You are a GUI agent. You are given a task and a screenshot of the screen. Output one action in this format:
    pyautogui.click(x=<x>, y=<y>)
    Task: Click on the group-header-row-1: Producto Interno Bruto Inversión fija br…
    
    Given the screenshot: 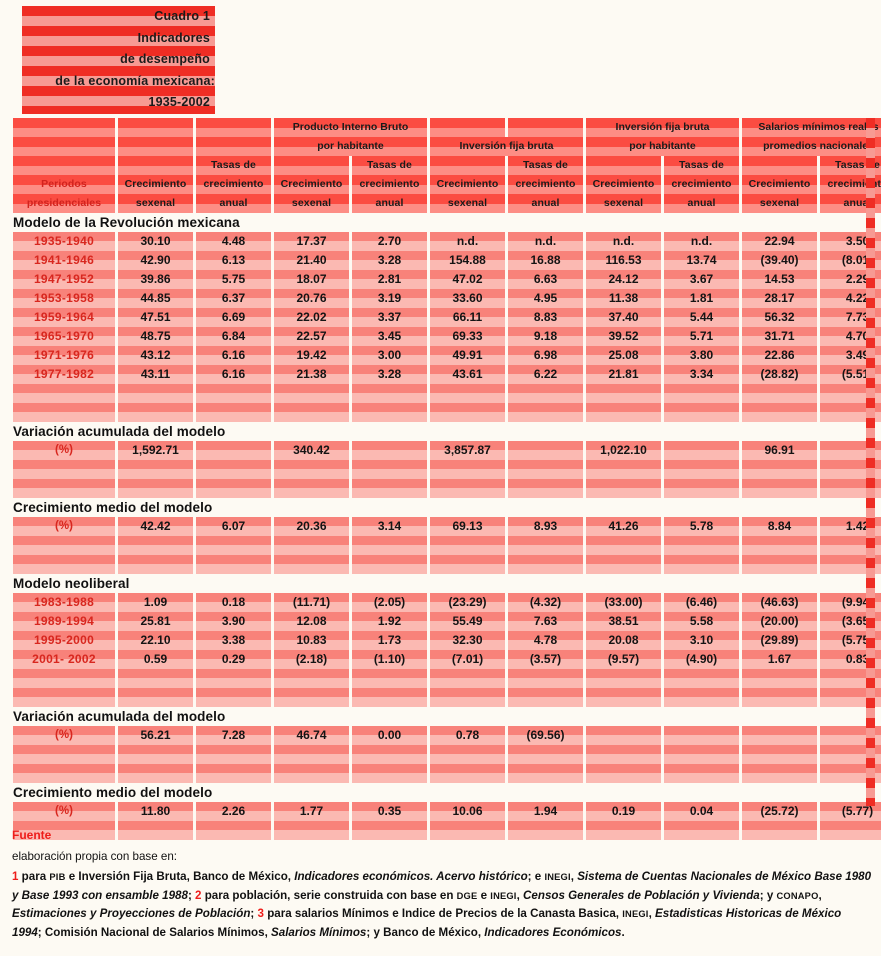 What is the action you would take?
    pyautogui.click(x=447, y=127)
    